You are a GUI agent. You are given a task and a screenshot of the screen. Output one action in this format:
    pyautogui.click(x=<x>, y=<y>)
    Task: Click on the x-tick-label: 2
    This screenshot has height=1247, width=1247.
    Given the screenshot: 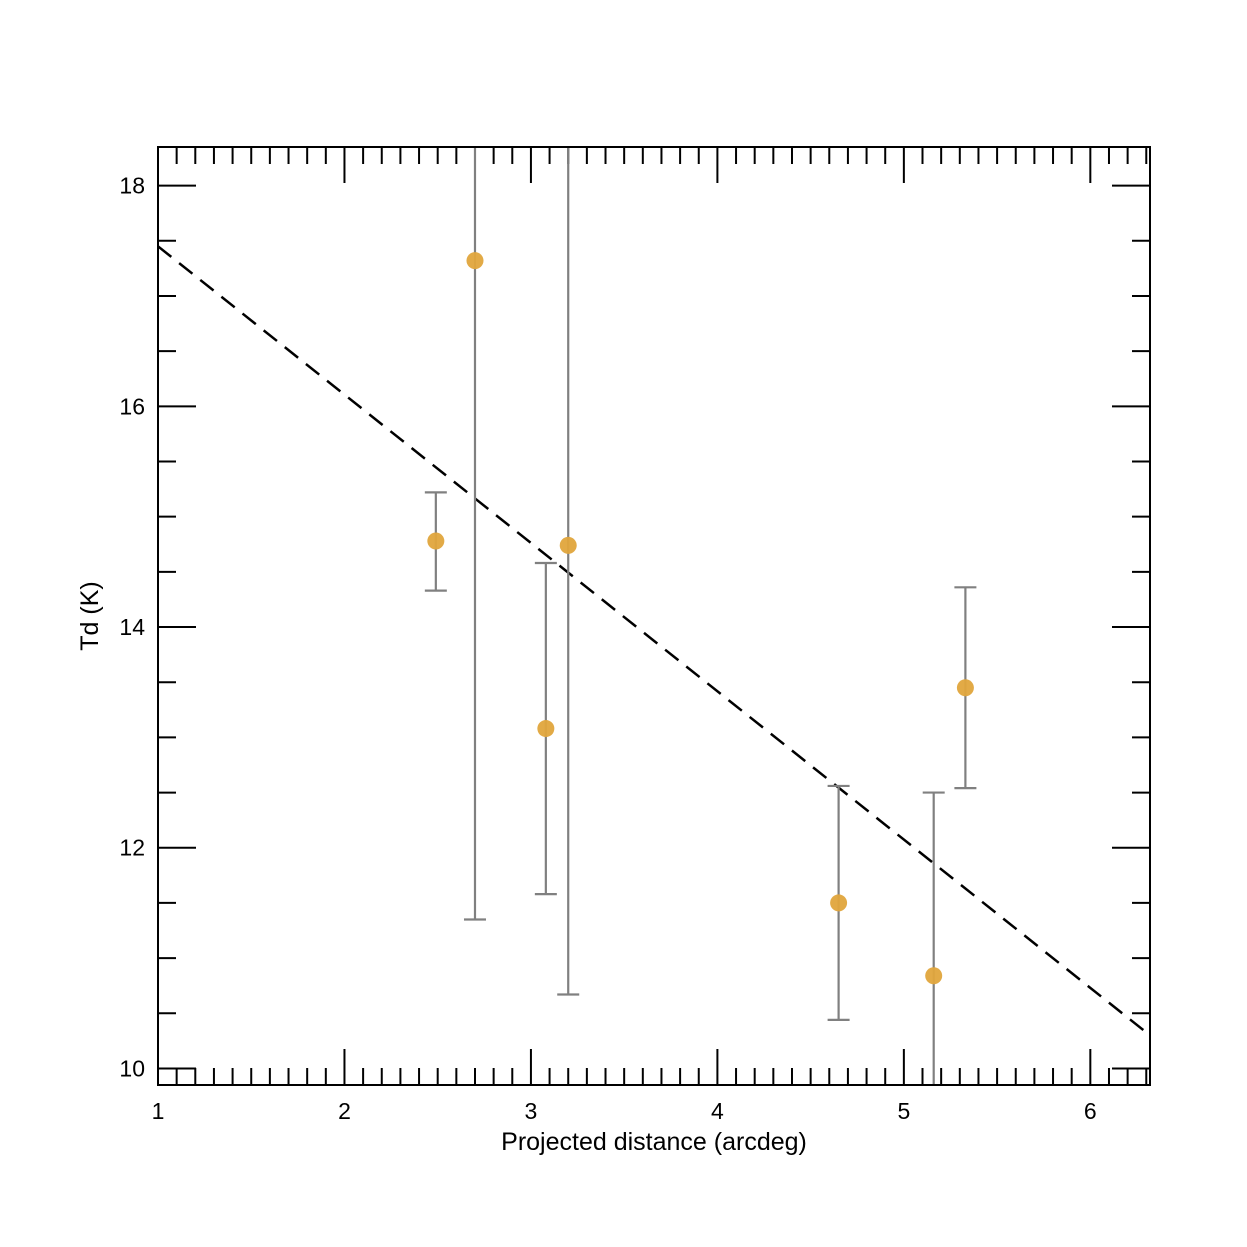 What is the action you would take?
    pyautogui.click(x=344, y=1111)
    